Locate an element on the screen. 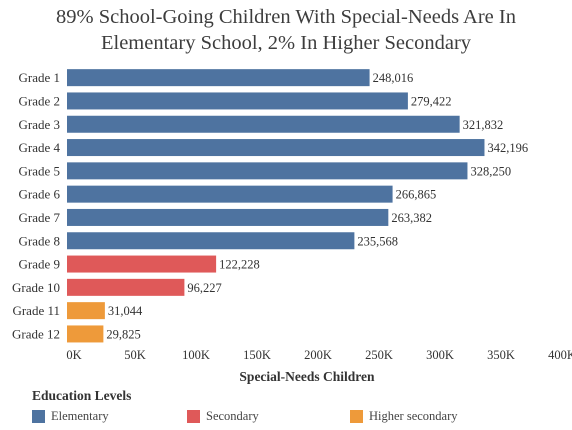  legend-title: Education Levels is located at coordinates (82, 395).